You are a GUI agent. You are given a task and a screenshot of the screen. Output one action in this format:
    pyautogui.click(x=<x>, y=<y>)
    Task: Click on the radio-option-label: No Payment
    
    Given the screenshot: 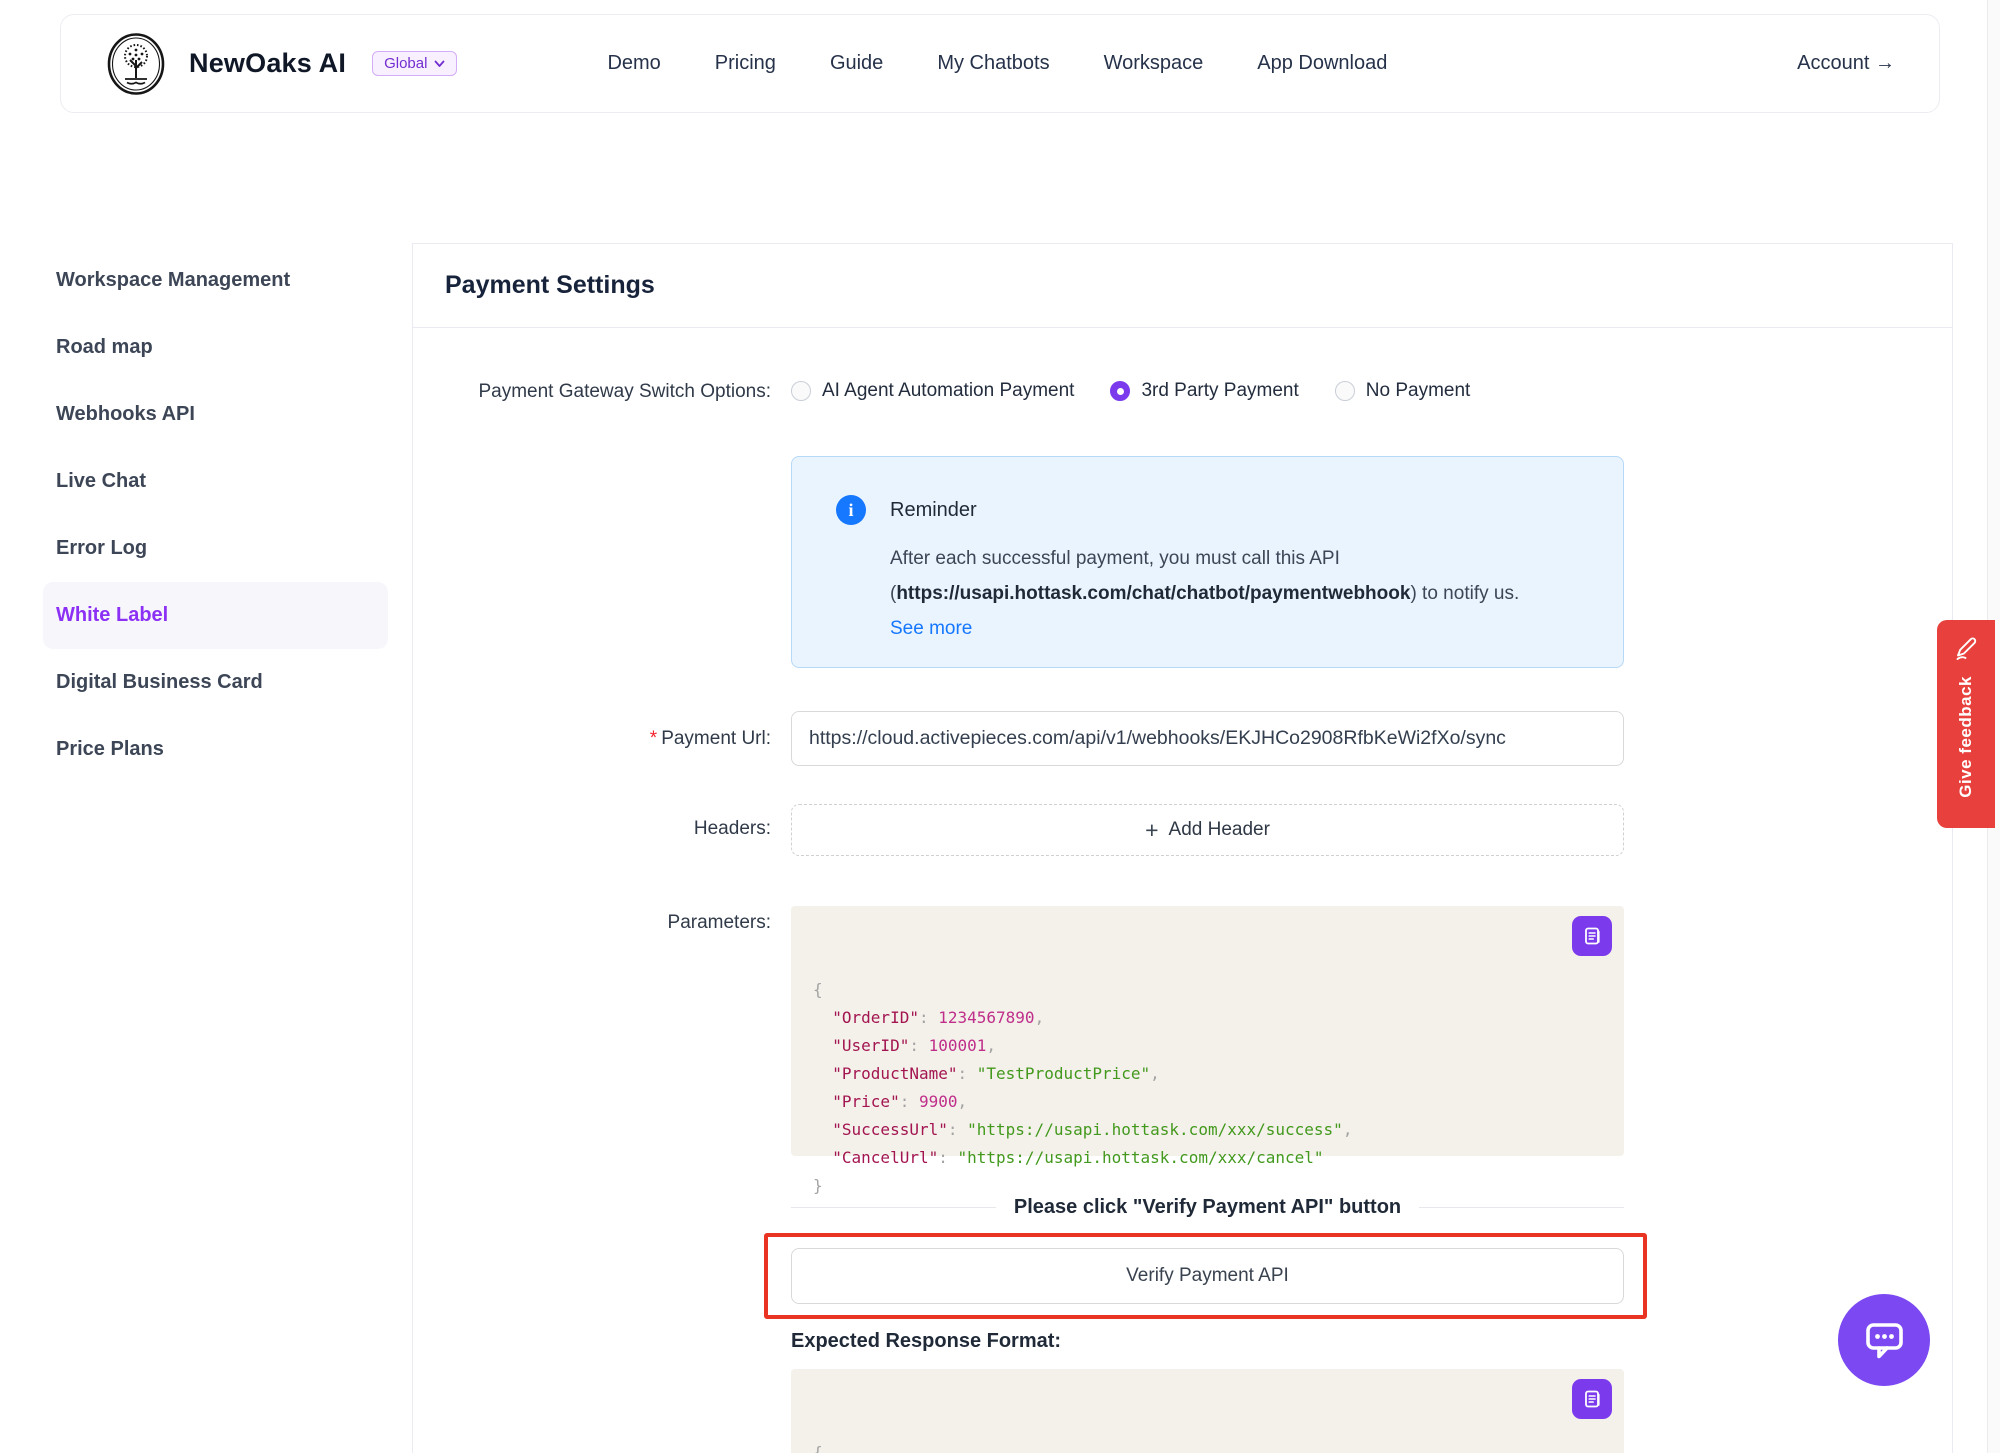 What is the action you would take?
    pyautogui.click(x=1418, y=390)
    